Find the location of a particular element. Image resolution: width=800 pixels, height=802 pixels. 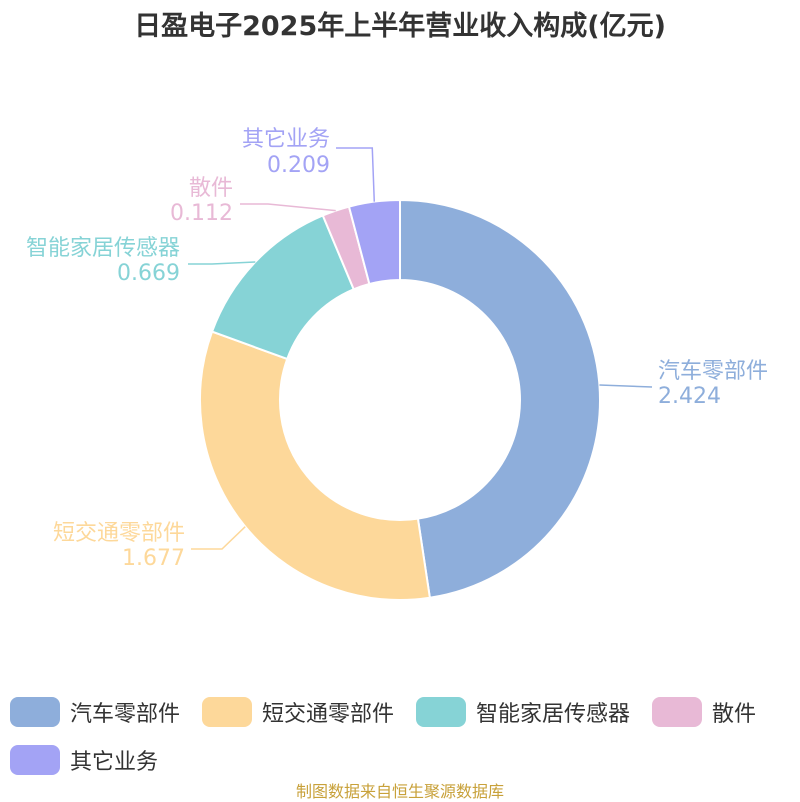

legend: 汽车零部件 短交通零部件 智能家居传感器 散件 其它业务 is located at coordinates (405, 736).